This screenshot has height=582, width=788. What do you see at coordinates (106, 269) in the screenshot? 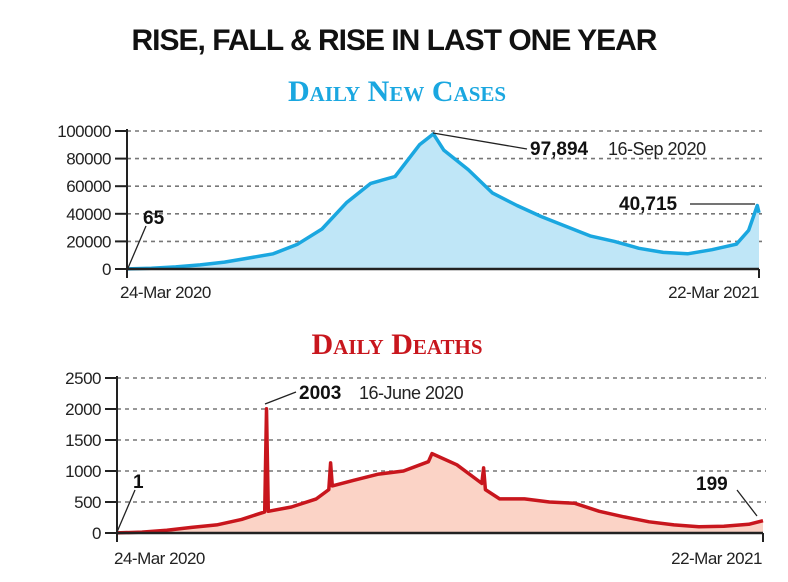
I see `cases-y-tick-label: 0` at bounding box center [106, 269].